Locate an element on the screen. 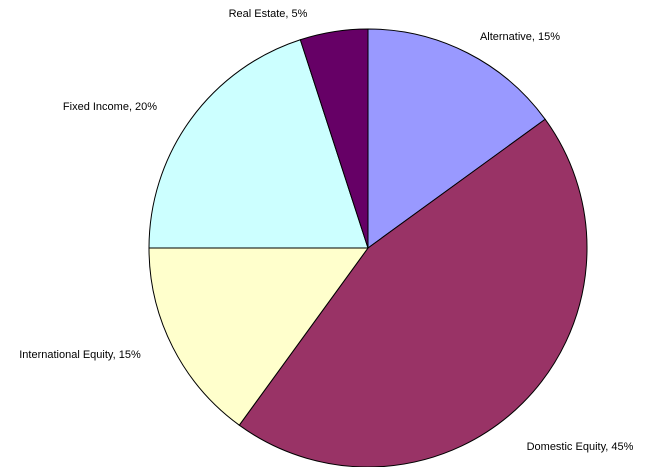  data-label: International Equity, 15% is located at coordinates (80, 355).